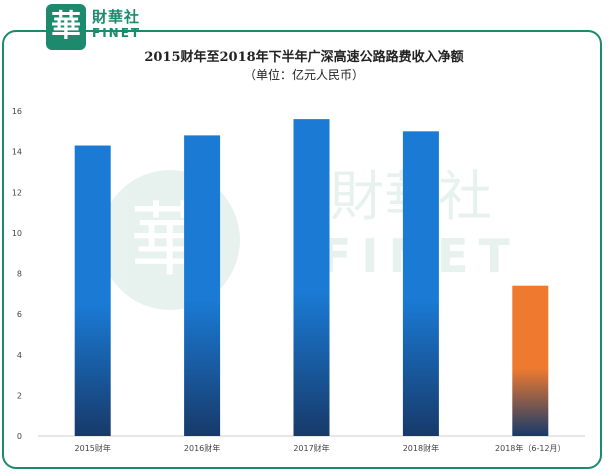 Image resolution: width=608 pixels, height=473 pixels. I want to click on y-tick-label: 0, so click(19, 436).